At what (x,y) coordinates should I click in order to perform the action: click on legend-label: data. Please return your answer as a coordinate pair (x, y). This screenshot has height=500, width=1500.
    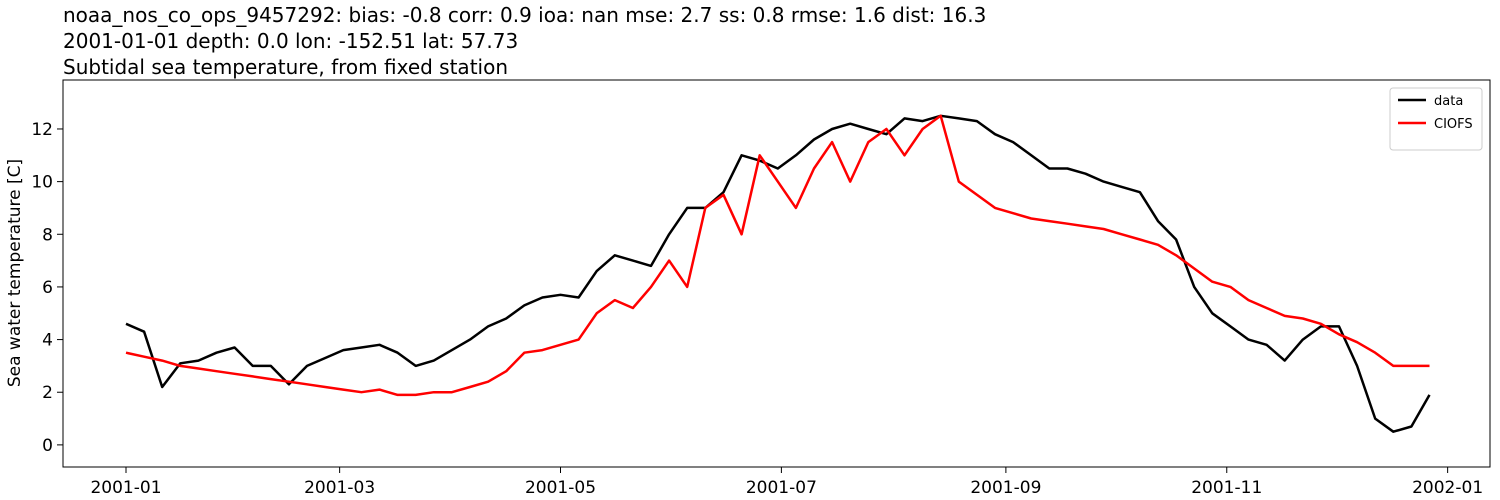
    Looking at the image, I should click on (1448, 101).